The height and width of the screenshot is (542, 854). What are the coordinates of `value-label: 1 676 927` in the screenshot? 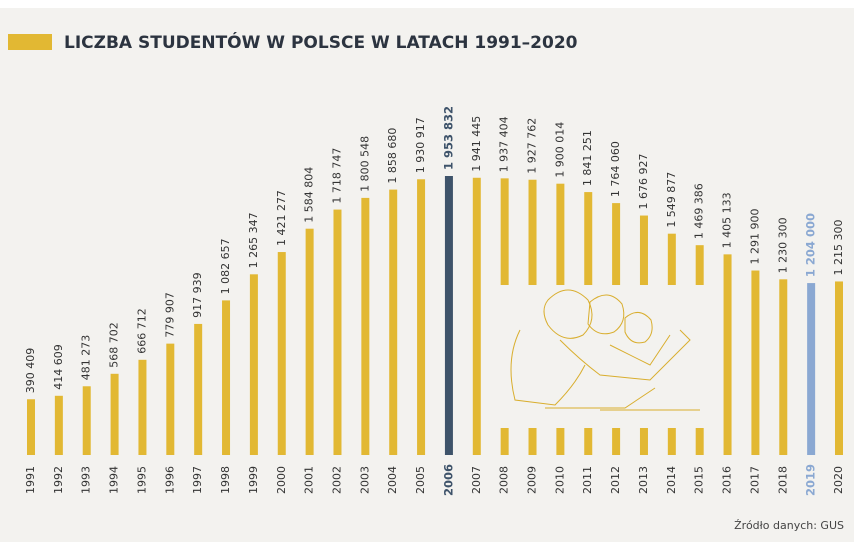 It's located at (643, 182).